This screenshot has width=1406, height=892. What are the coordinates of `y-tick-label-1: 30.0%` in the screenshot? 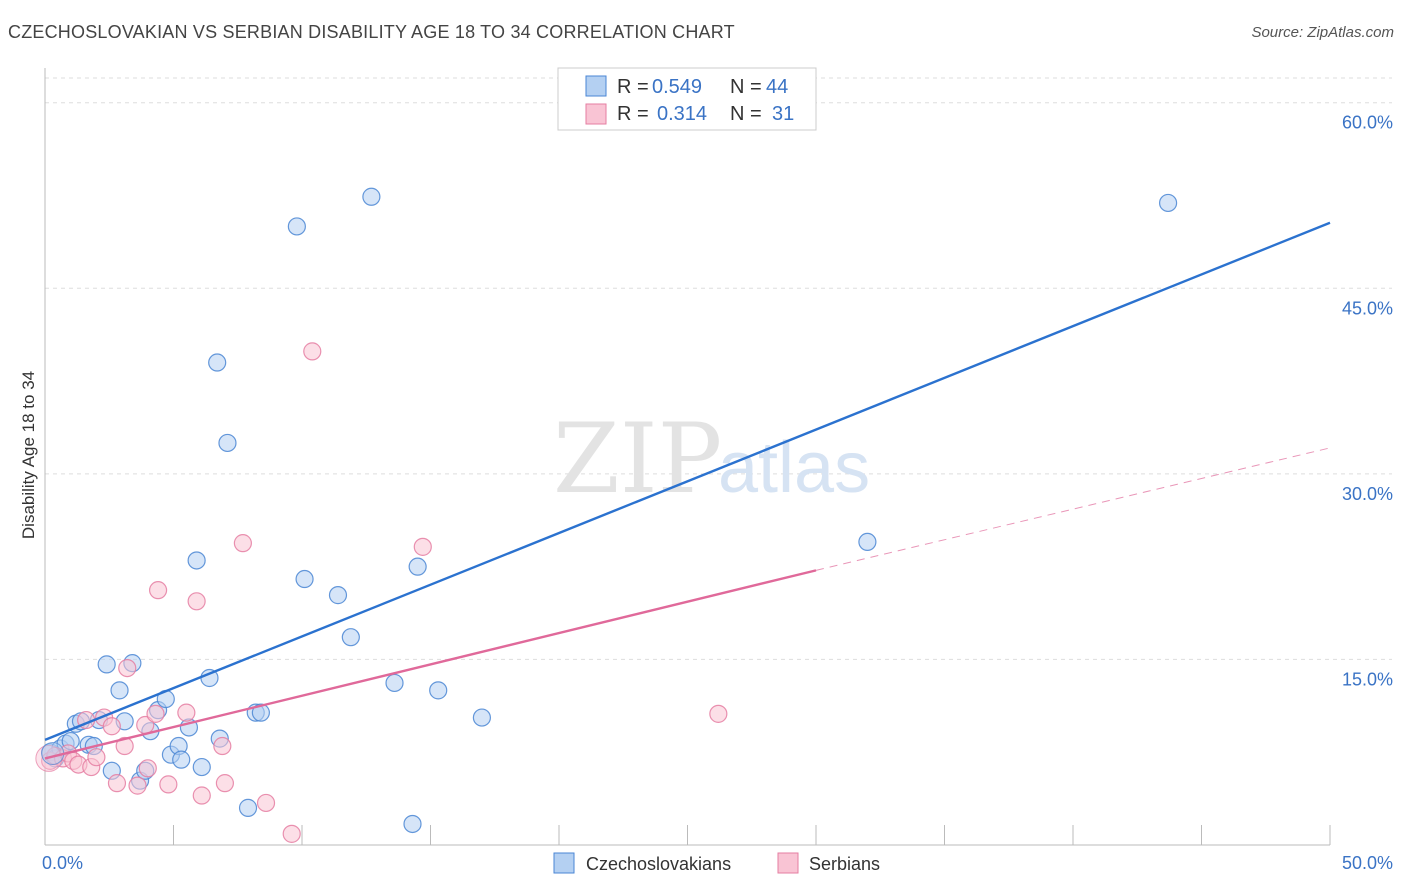 It's located at (1367, 494).